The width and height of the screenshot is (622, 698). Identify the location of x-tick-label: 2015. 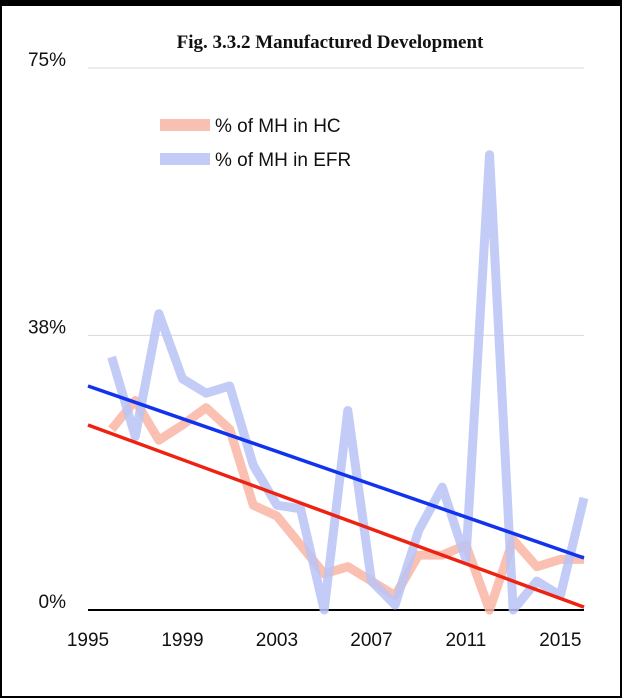
(560, 640).